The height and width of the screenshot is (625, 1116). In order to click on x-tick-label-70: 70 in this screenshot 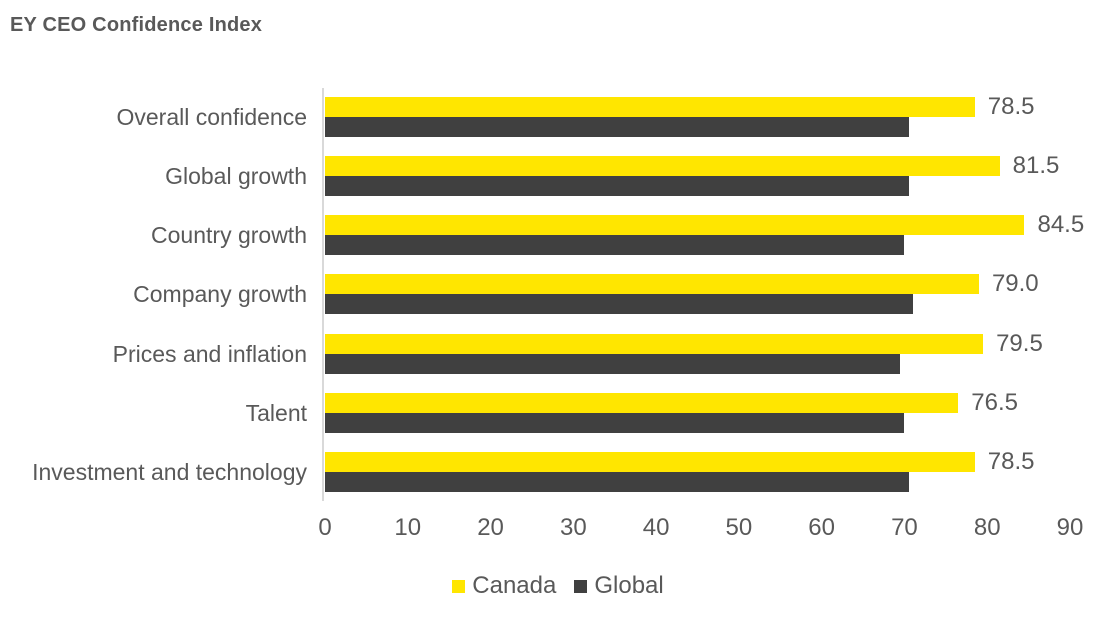, I will do `click(904, 527)`.